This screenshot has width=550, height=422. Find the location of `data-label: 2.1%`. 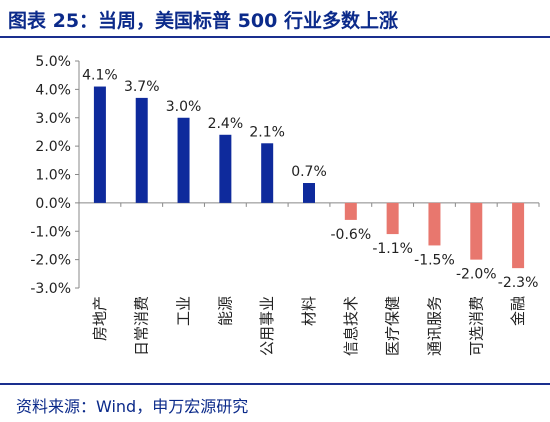

data-label: 2.1% is located at coordinates (267, 132).